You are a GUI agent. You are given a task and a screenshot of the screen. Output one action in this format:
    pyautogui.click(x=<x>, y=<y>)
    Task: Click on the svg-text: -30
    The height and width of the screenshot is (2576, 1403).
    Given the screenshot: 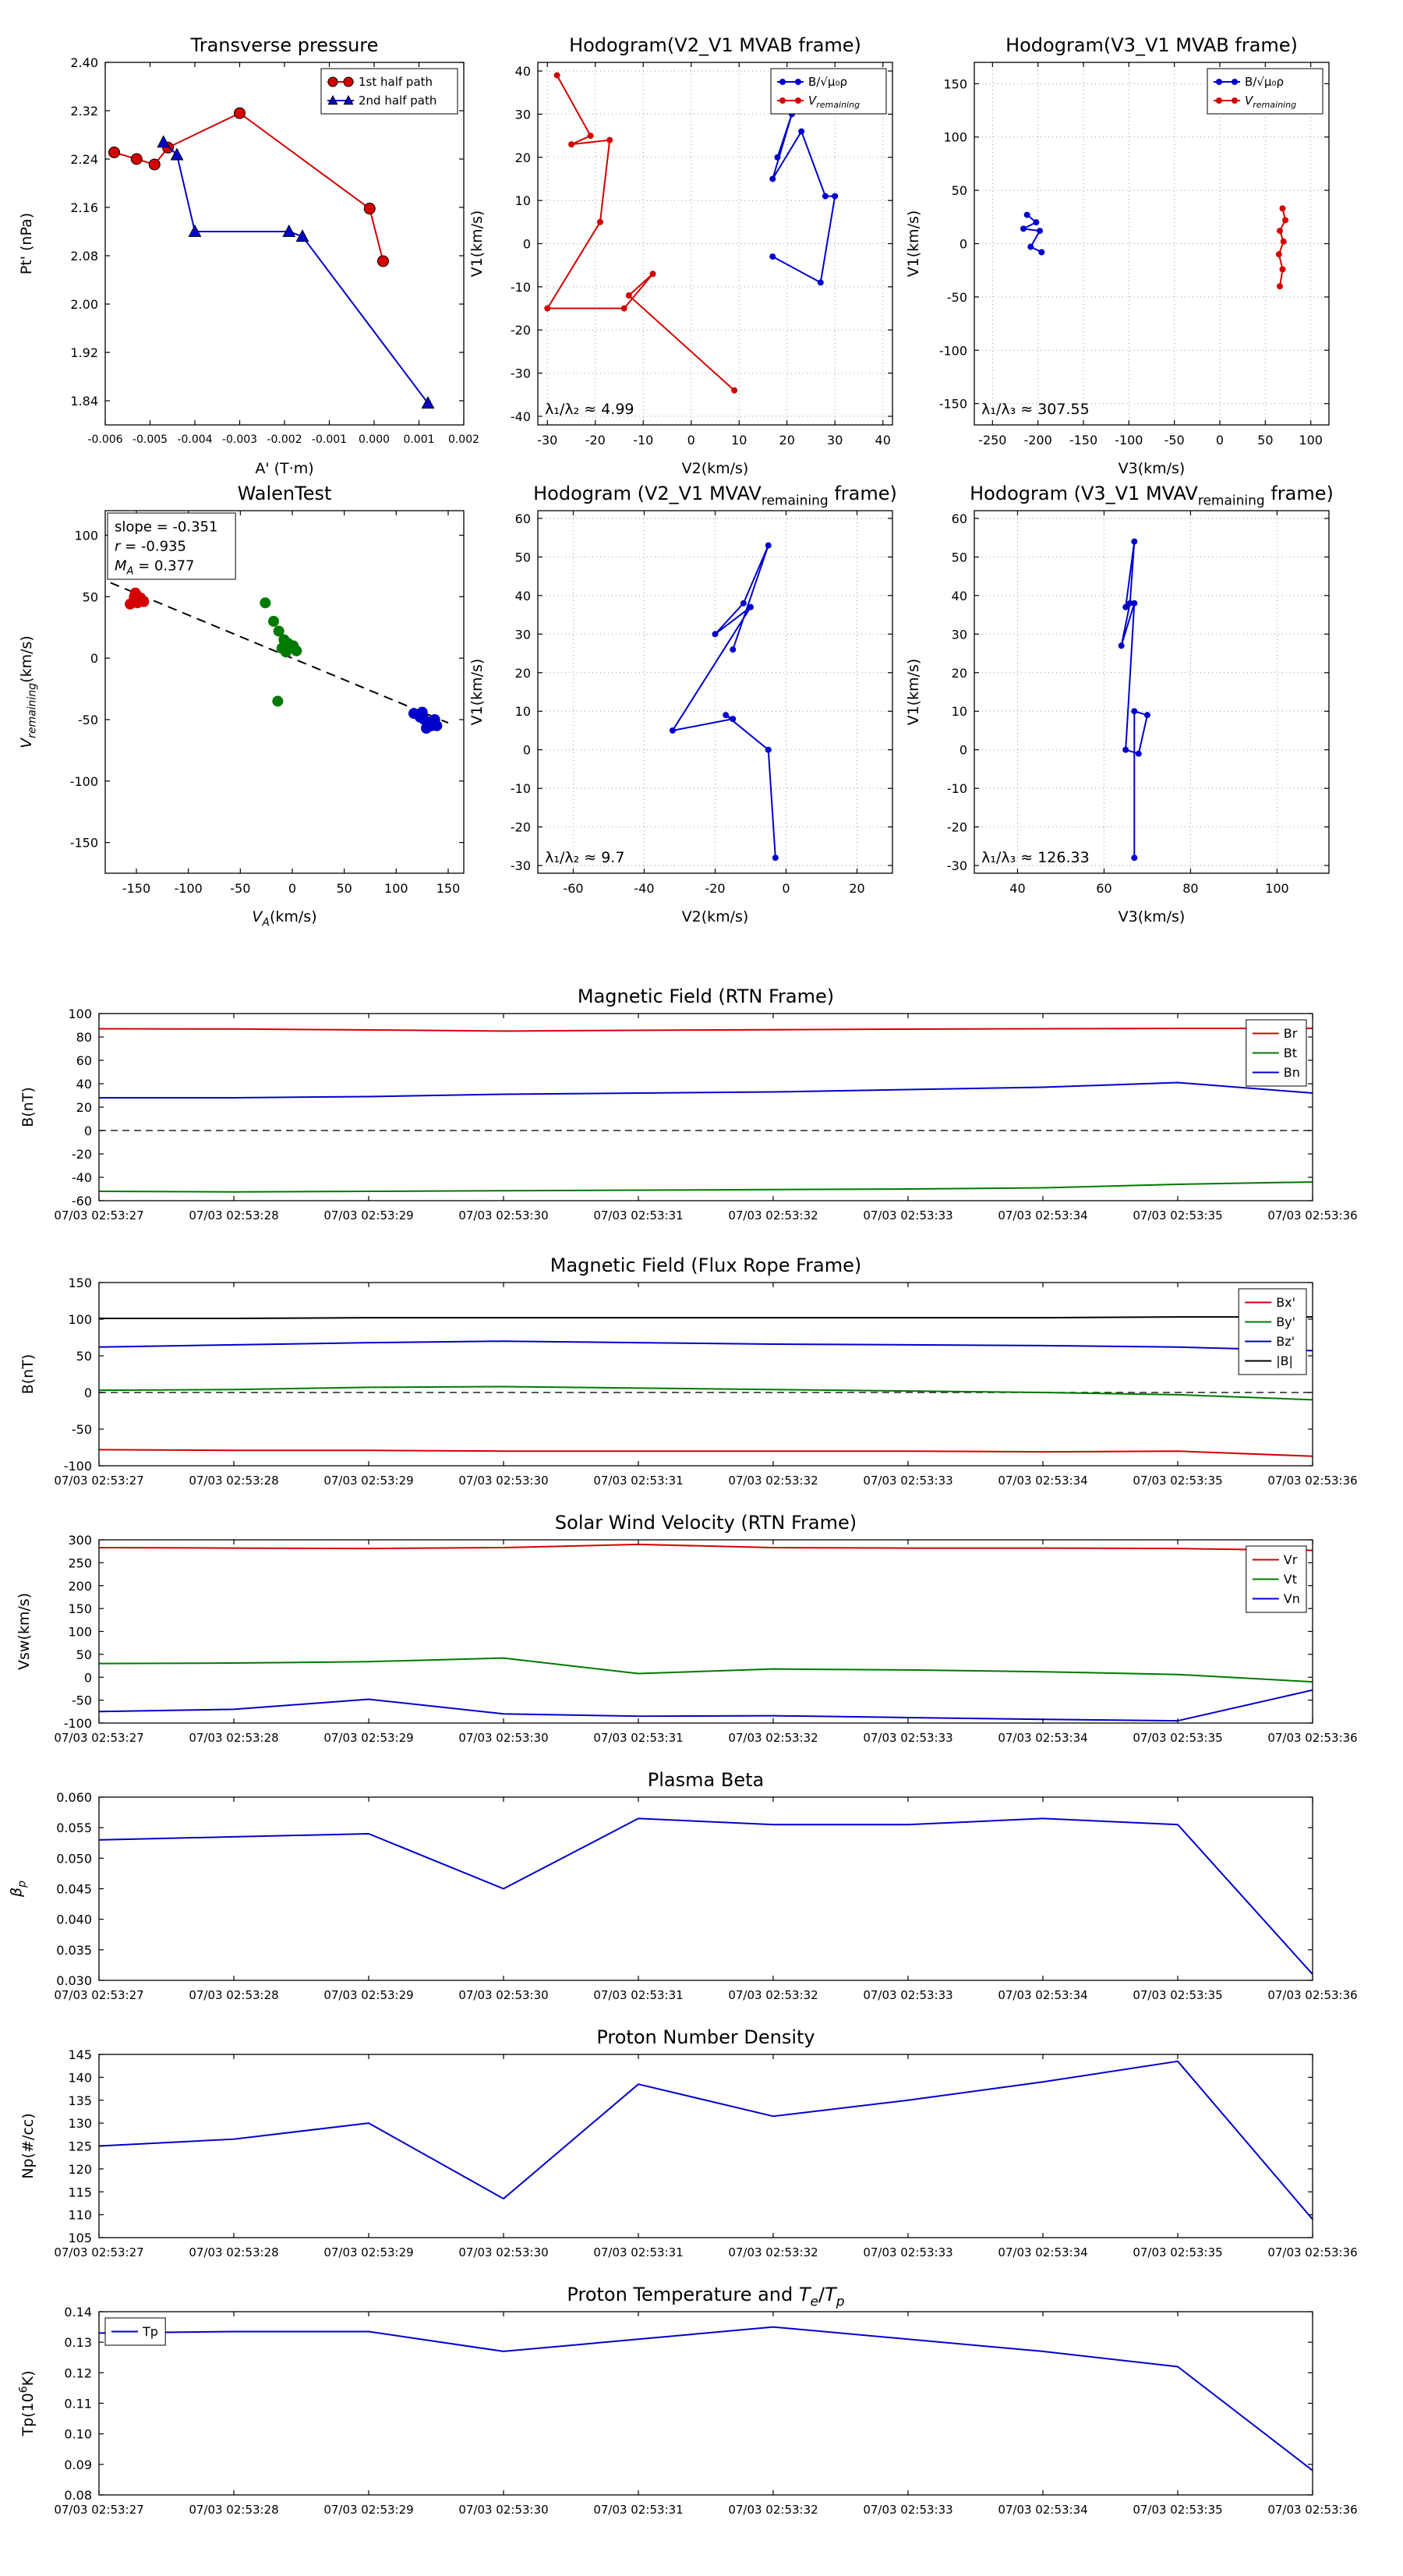 What is the action you would take?
    pyautogui.click(x=547, y=441)
    